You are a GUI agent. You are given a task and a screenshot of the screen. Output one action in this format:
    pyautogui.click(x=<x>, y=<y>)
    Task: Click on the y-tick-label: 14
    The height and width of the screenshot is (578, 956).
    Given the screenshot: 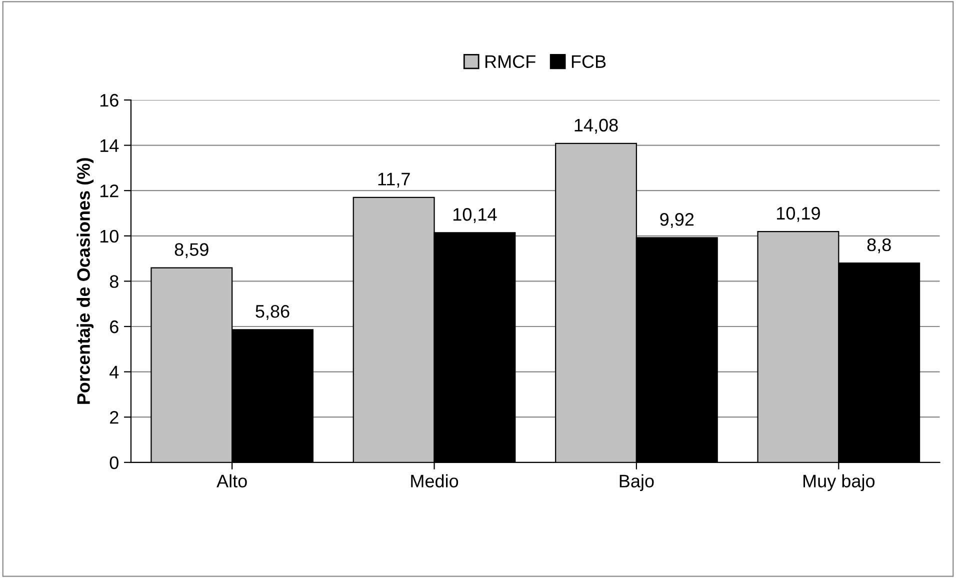 What is the action you would take?
    pyautogui.click(x=109, y=145)
    